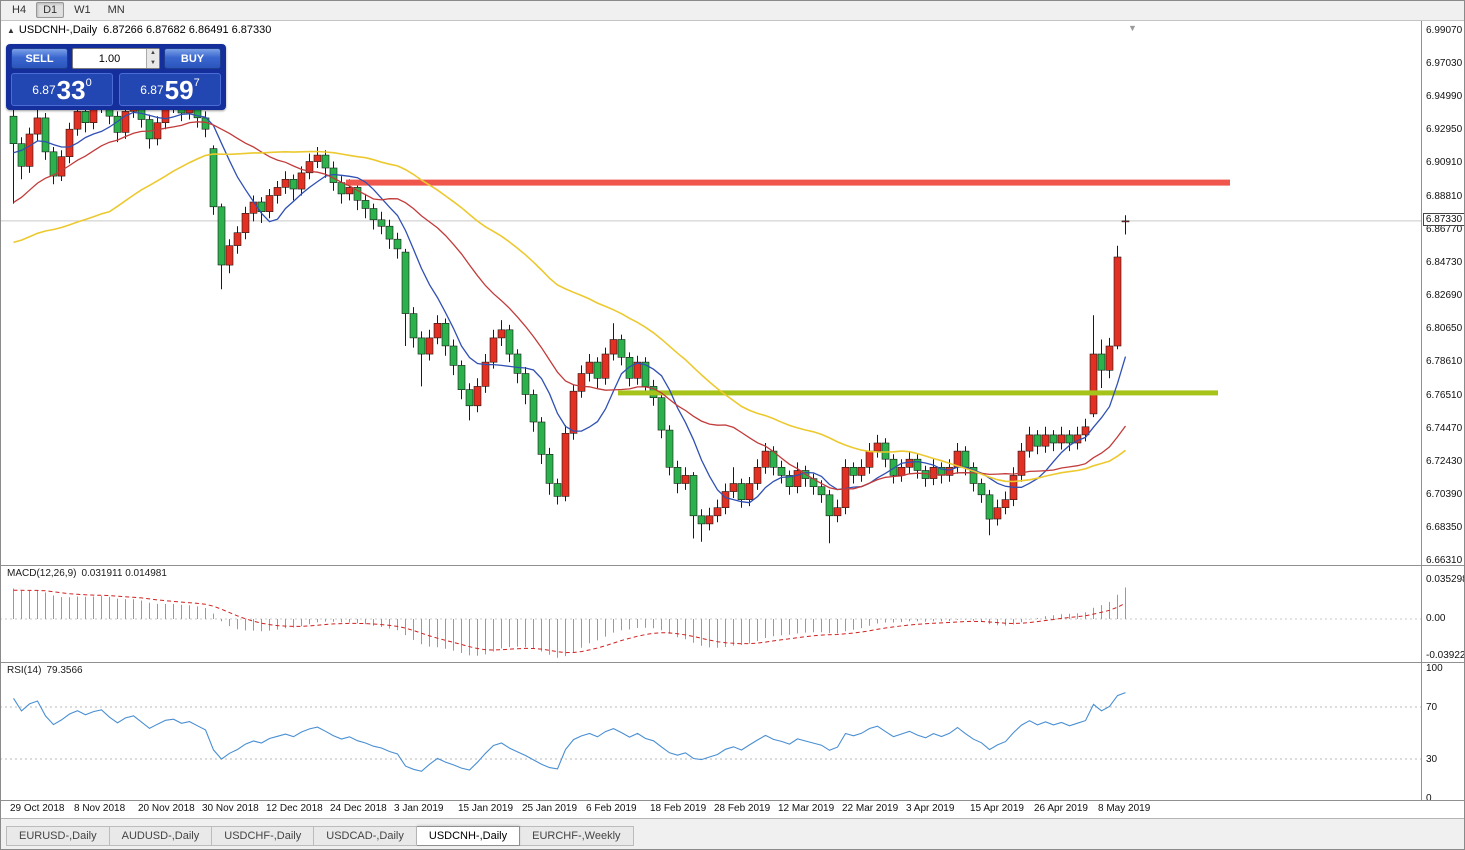 This screenshot has width=1465, height=850. I want to click on price-axis-label: 6.86770, so click(1444, 229).